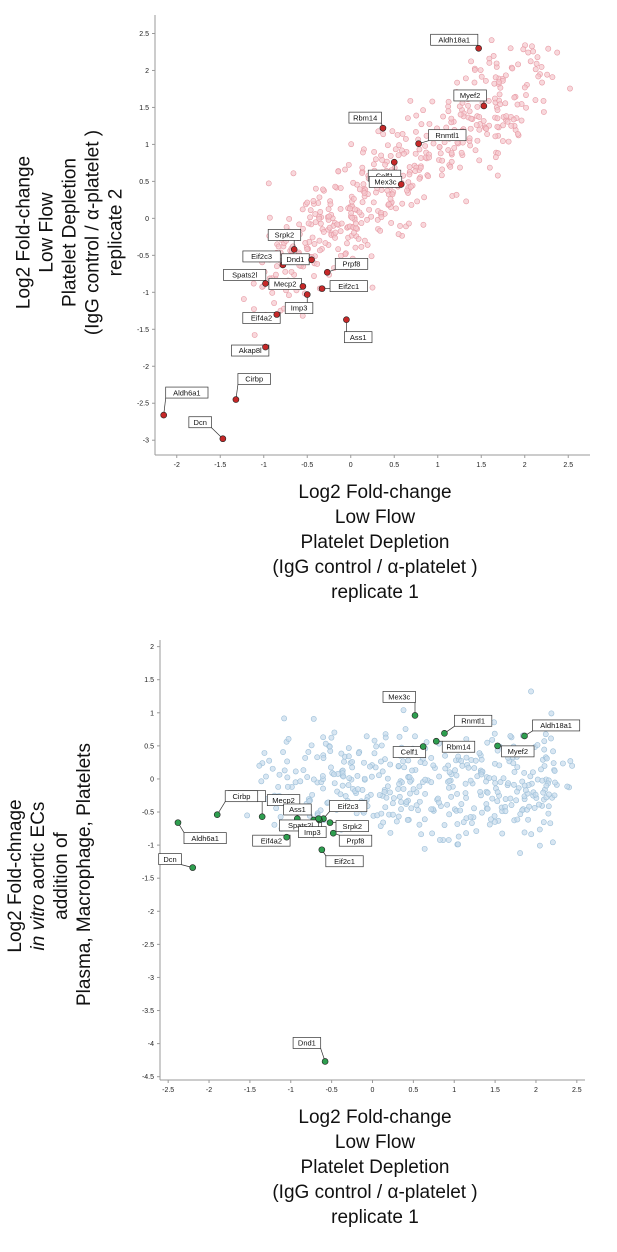 The image size is (617, 1252). What do you see at coordinates (143, 256) in the screenshot?
I see `y-tick-label: -0.5` at bounding box center [143, 256].